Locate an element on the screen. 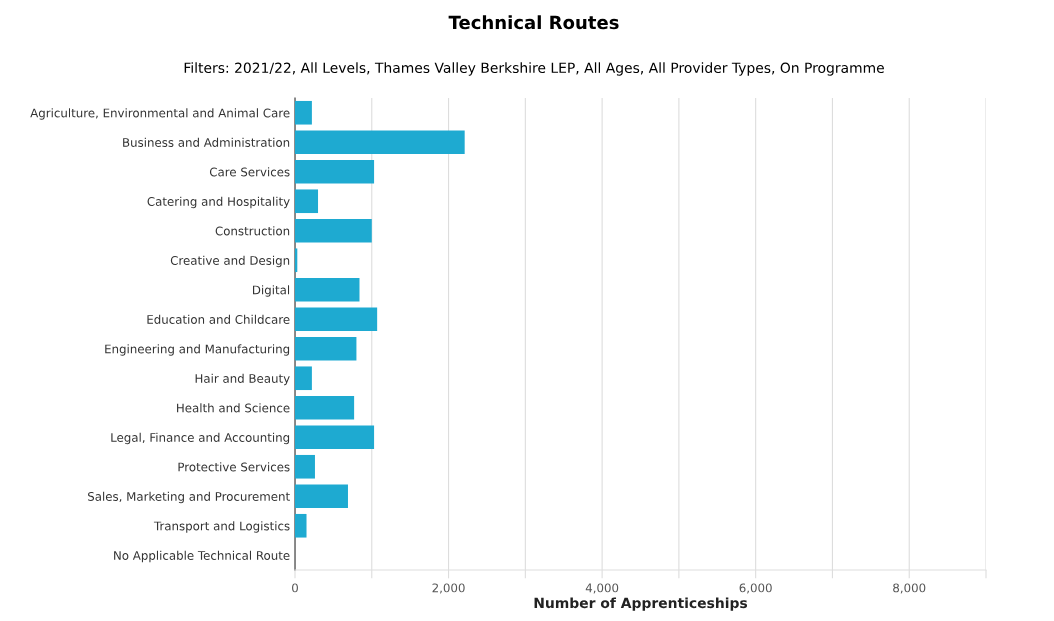 This screenshot has height=621, width=1054. y-tick-label: Health and Science is located at coordinates (233, 408).